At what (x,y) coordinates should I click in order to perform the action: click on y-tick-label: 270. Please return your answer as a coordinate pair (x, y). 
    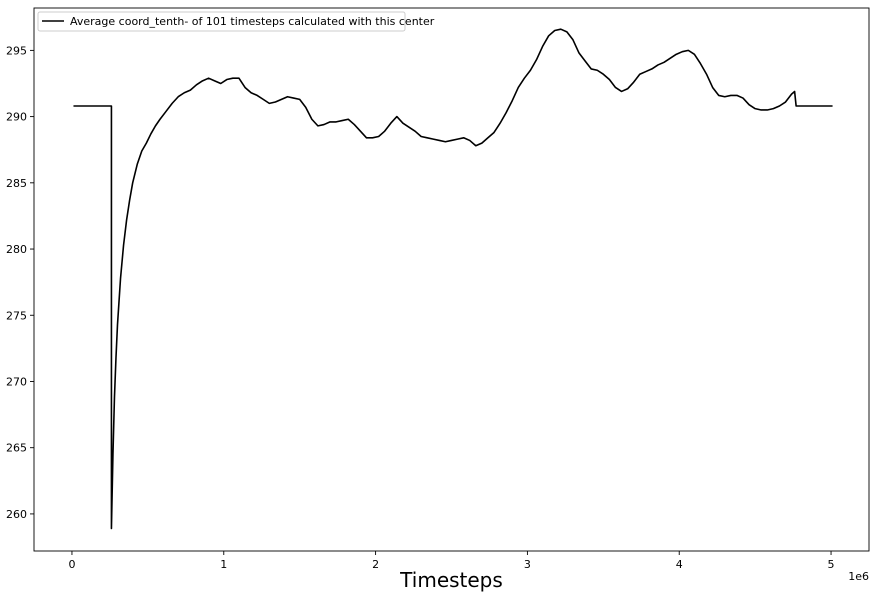
    Looking at the image, I should click on (16, 381).